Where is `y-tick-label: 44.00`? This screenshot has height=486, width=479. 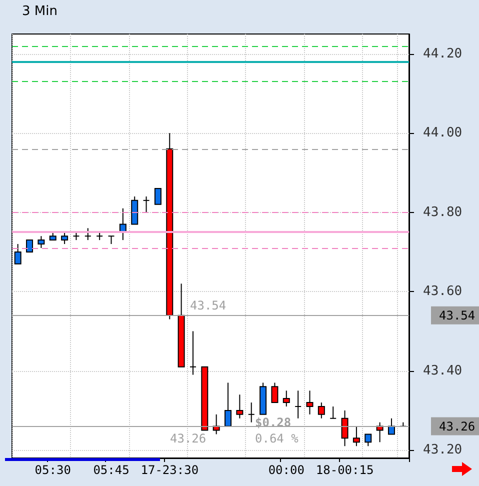 y-tick-label: 44.00 is located at coordinates (442, 133).